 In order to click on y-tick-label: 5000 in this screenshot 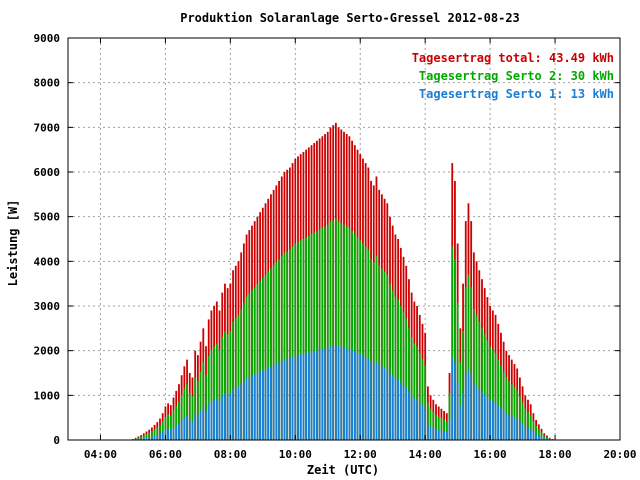, I will do `click(47, 217)`.